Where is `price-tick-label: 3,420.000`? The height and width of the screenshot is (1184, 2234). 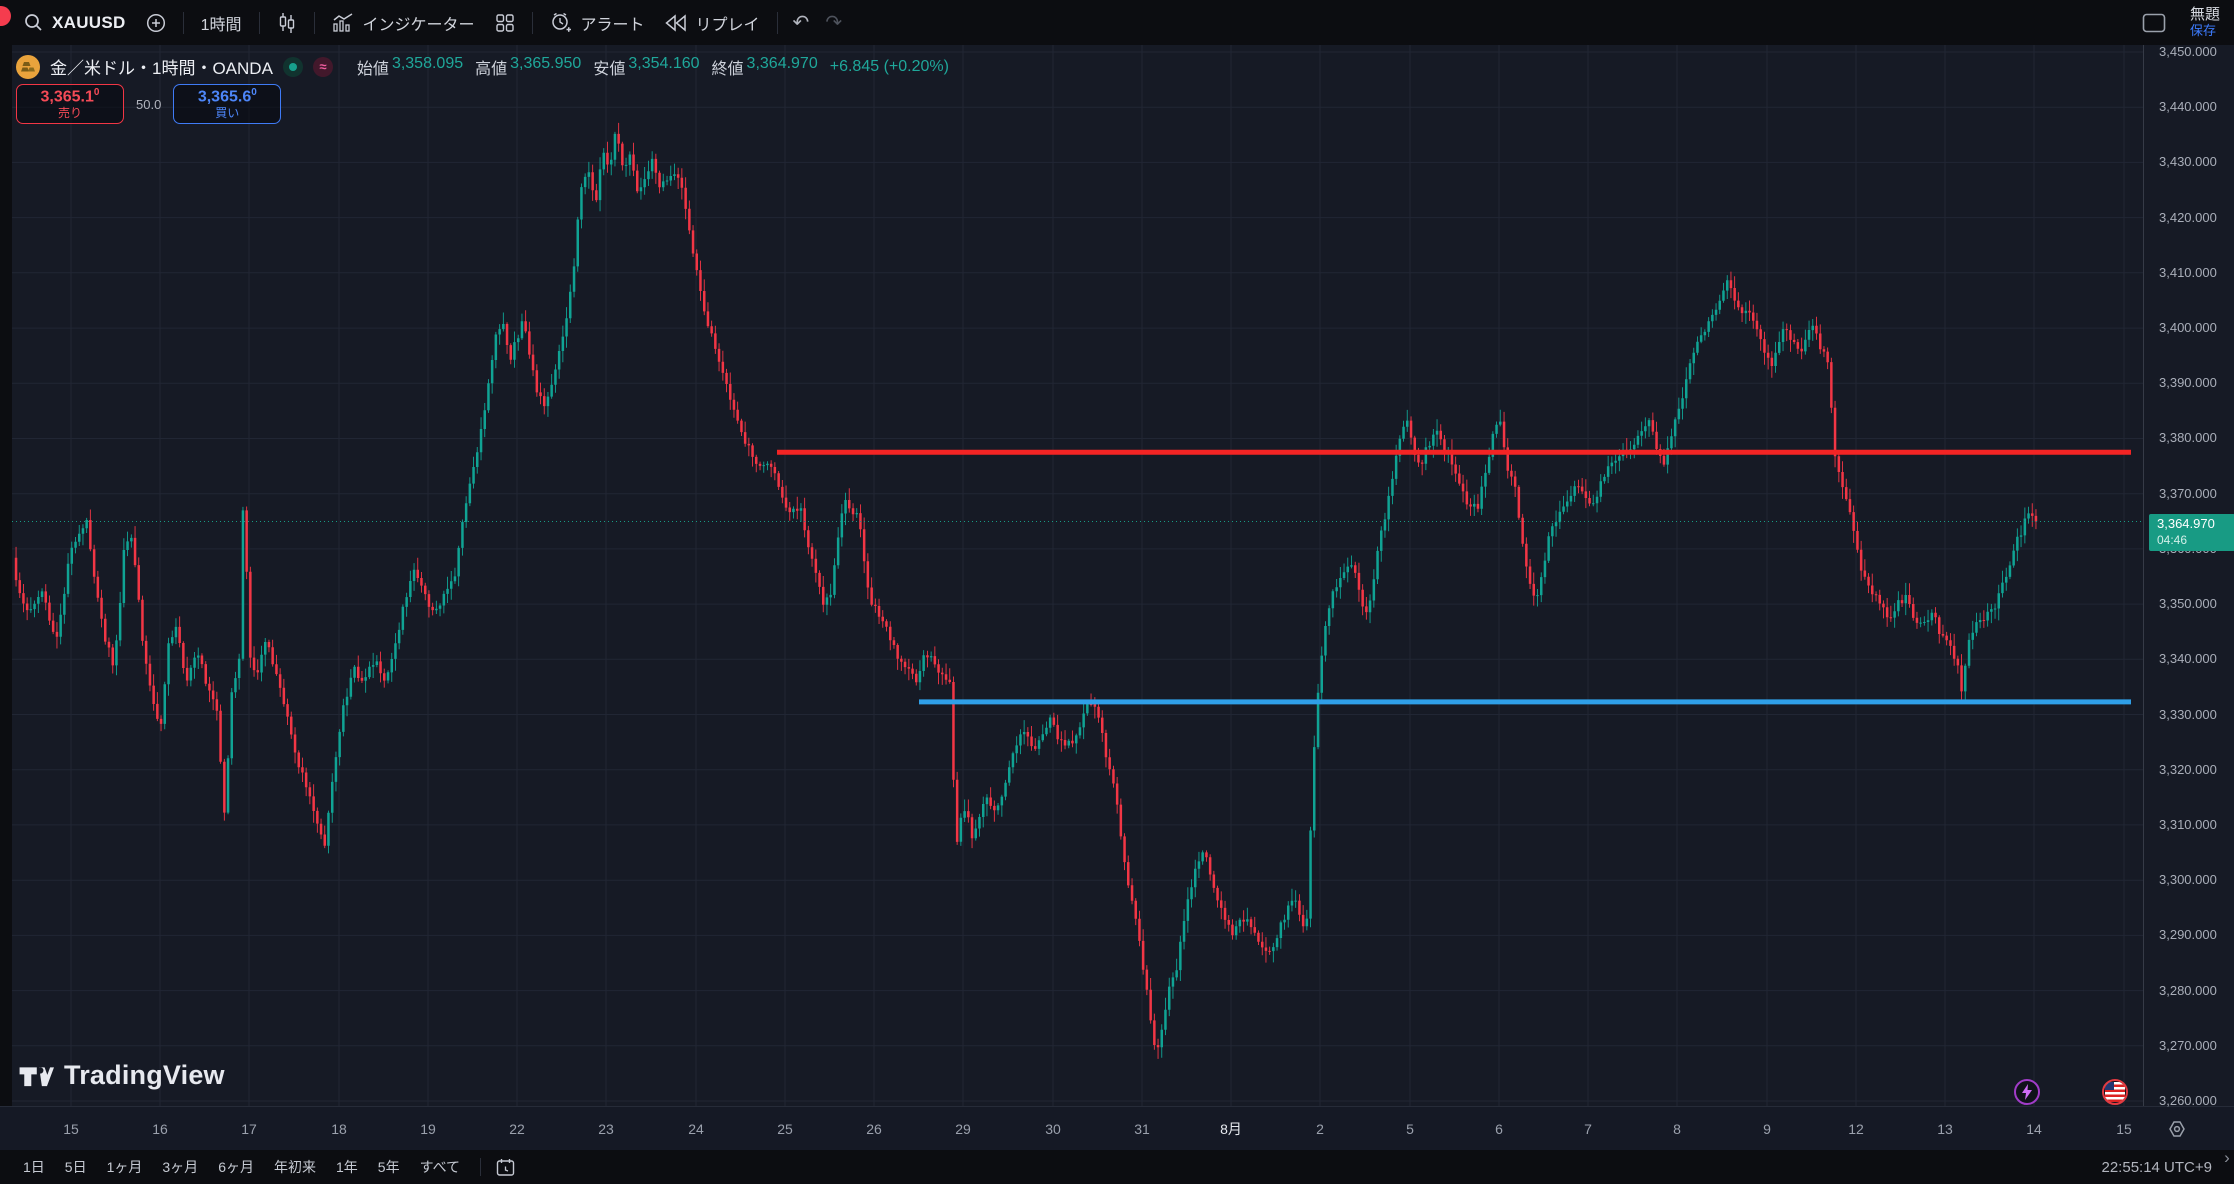
price-tick-label: 3,420.000 is located at coordinates (2188, 217).